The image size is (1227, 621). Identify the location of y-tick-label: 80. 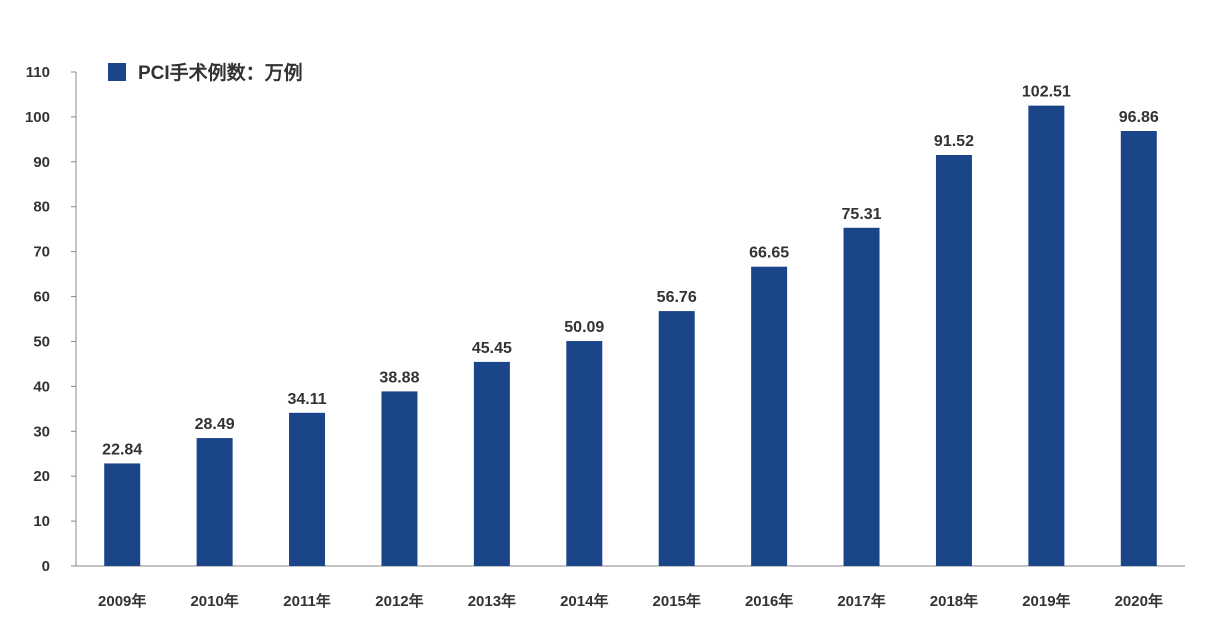
(41, 207).